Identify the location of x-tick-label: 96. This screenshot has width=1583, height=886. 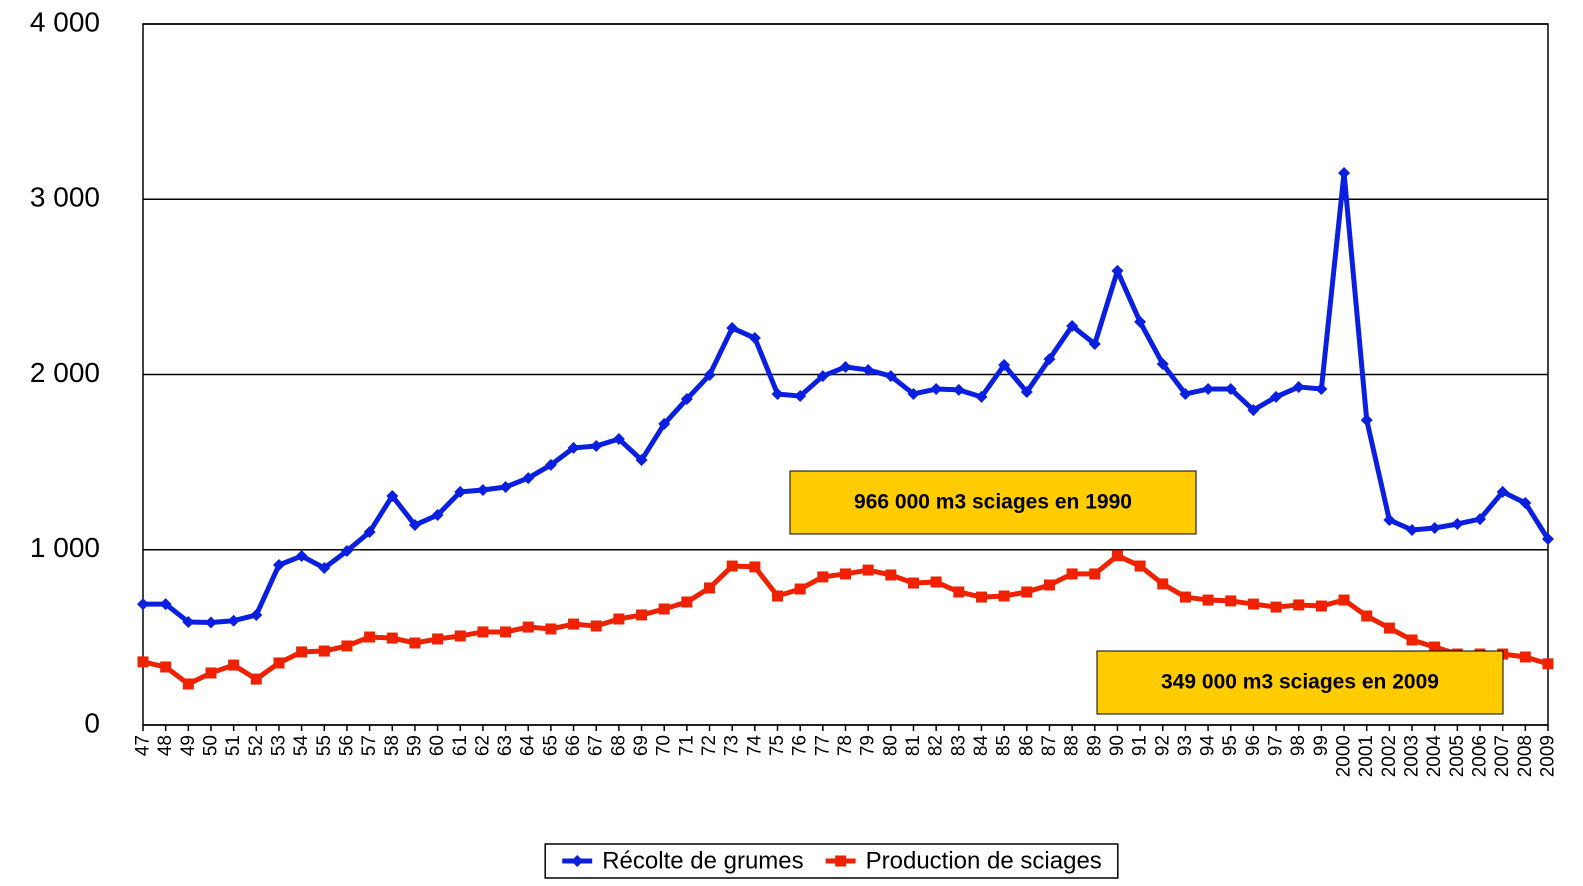
(1253, 745).